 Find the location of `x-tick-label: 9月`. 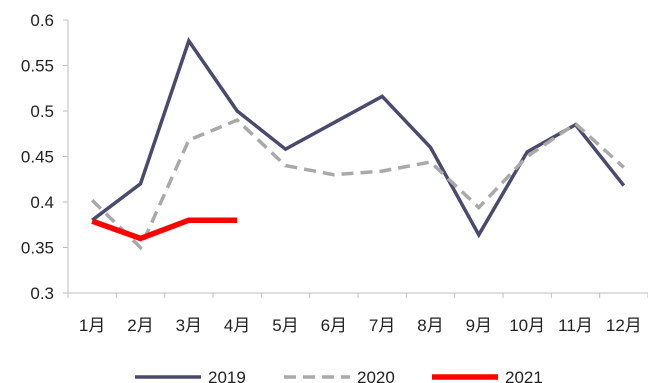

x-tick-label: 9月 is located at coordinates (479, 325).